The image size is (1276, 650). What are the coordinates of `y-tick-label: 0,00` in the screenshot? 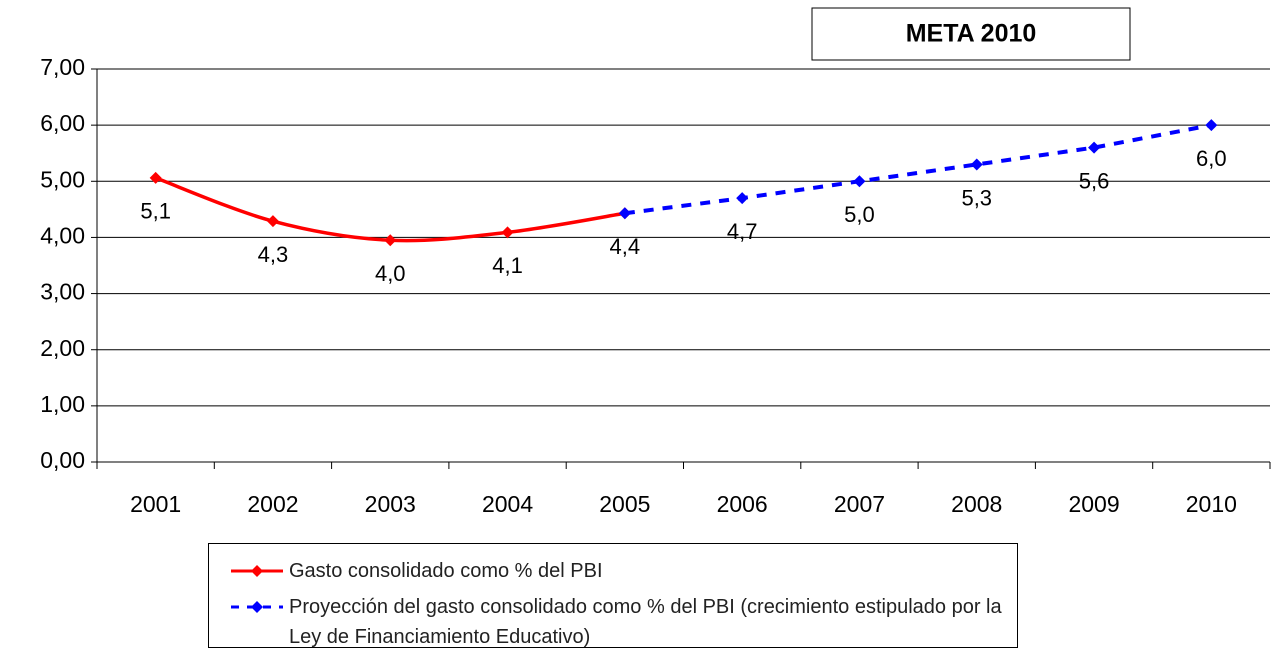 It's located at (62, 460).